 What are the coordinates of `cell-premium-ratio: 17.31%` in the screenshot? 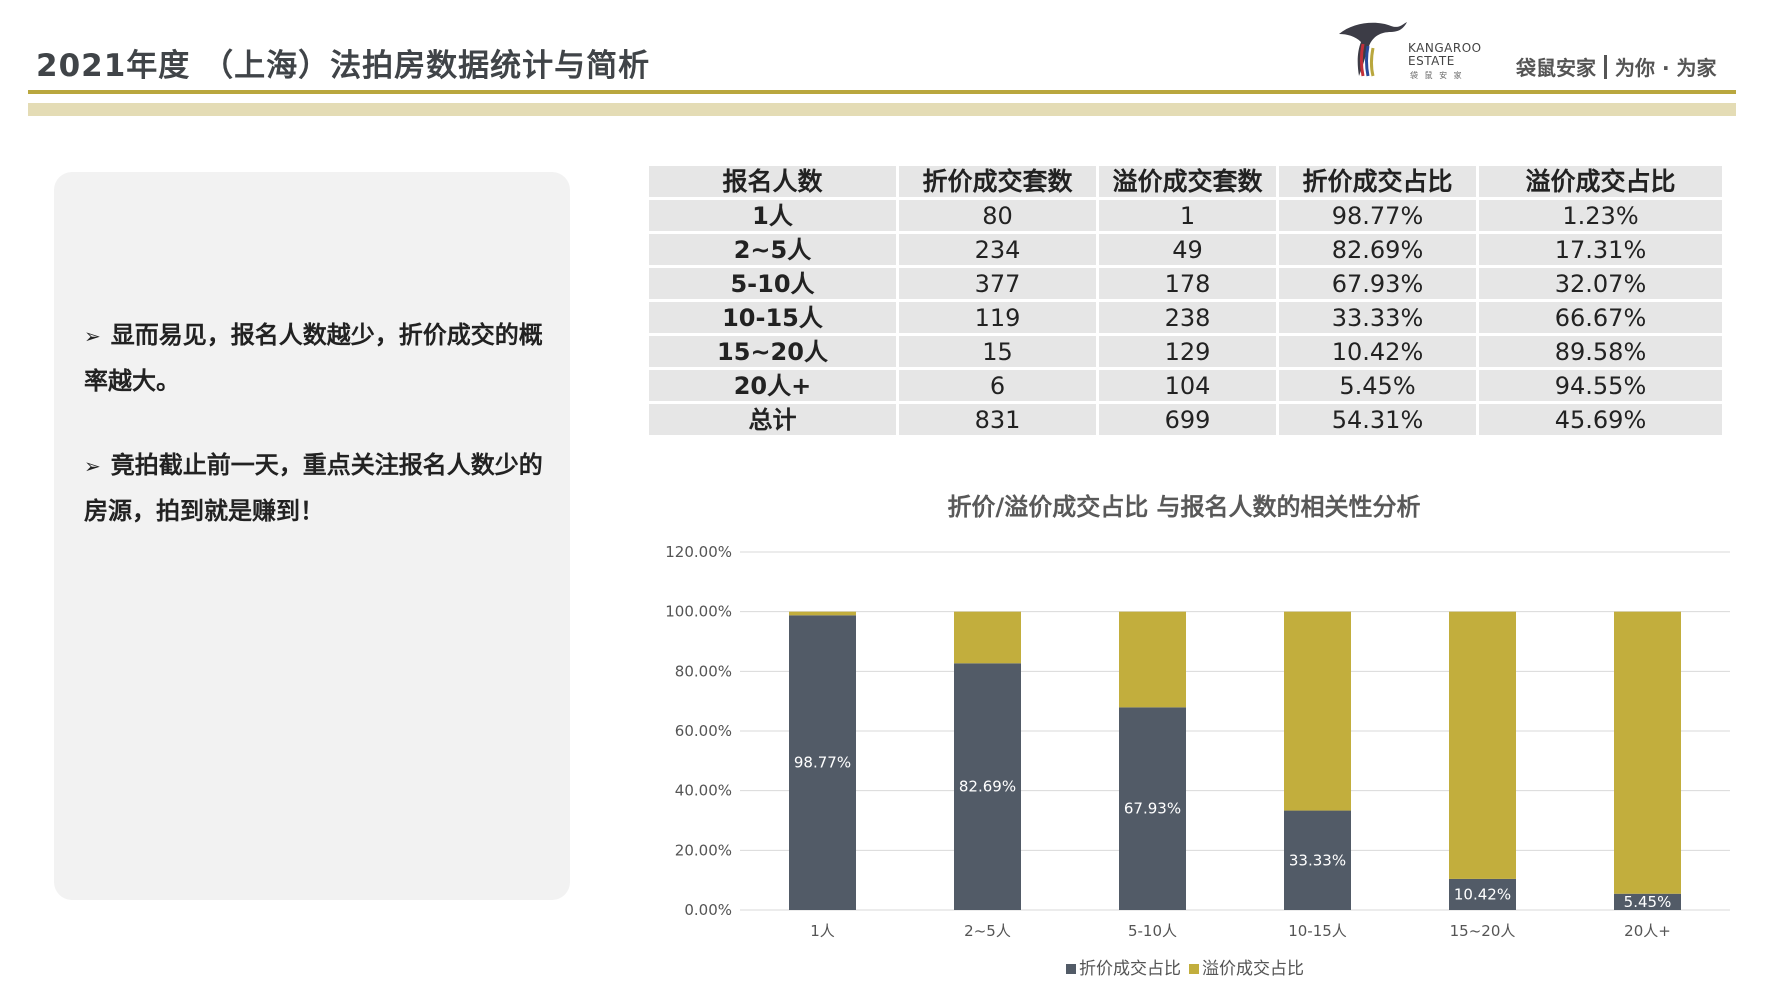 It's located at (1600, 249).